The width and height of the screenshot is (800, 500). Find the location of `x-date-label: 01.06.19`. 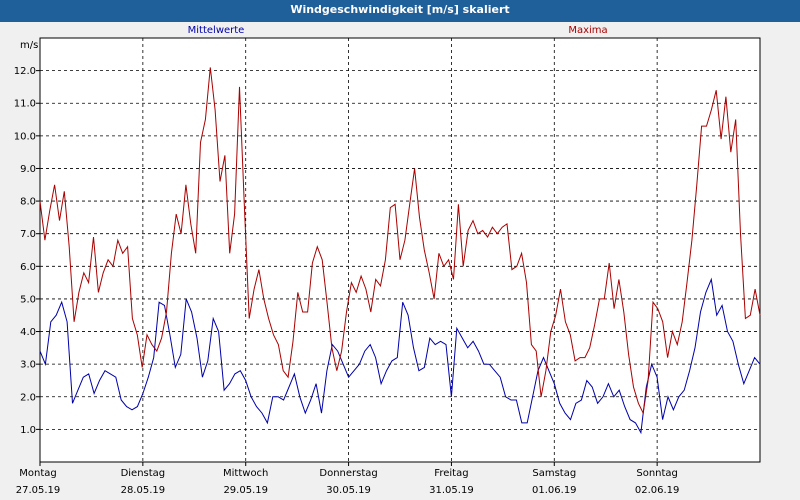

x-date-label: 01.06.19 is located at coordinates (554, 490).